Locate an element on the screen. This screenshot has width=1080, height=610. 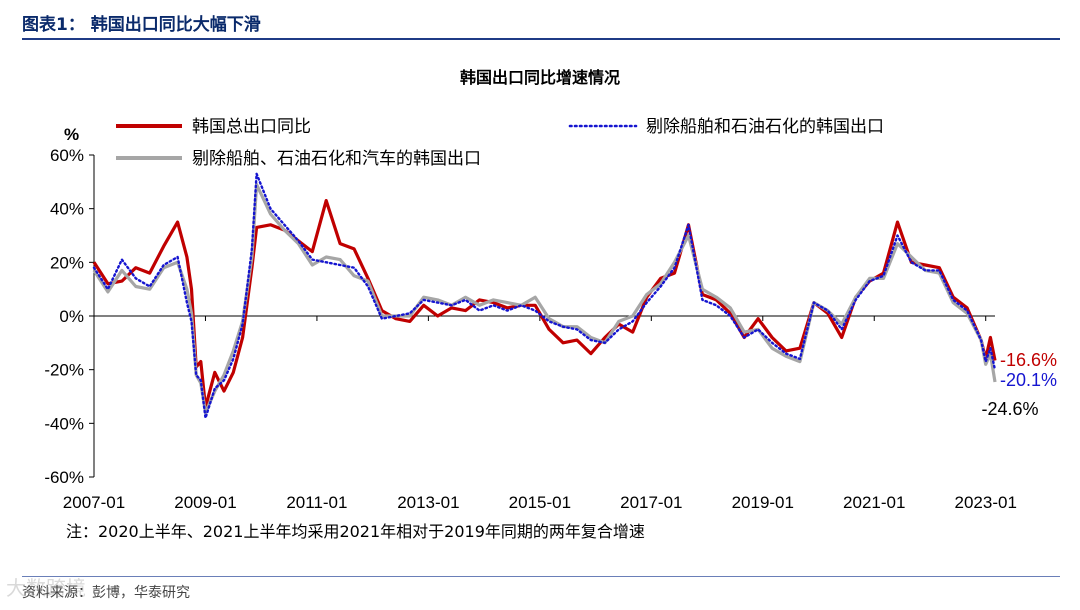
y-tick-label: -40% is located at coordinates (64, 423).